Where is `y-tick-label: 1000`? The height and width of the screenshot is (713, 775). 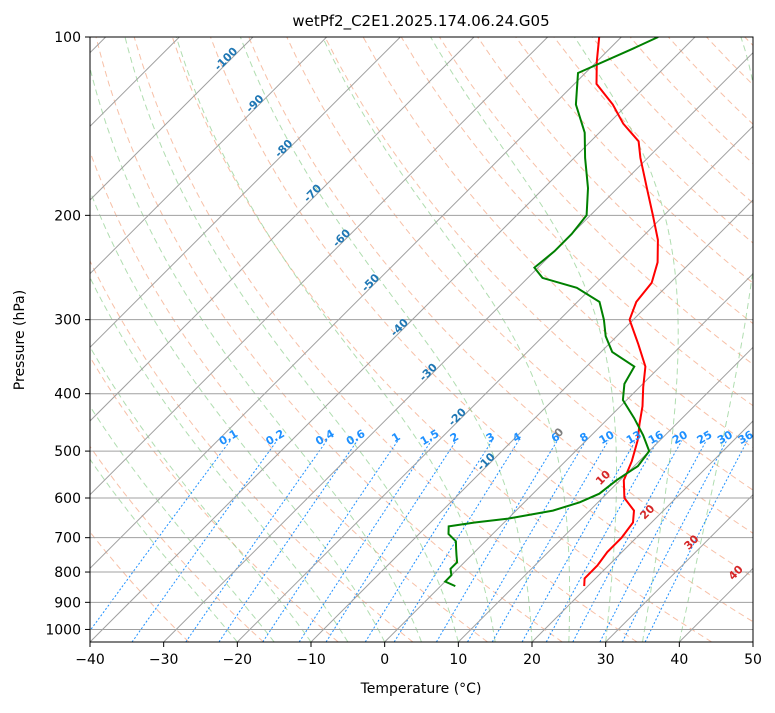
y-tick-label: 1000 is located at coordinates (63, 630).